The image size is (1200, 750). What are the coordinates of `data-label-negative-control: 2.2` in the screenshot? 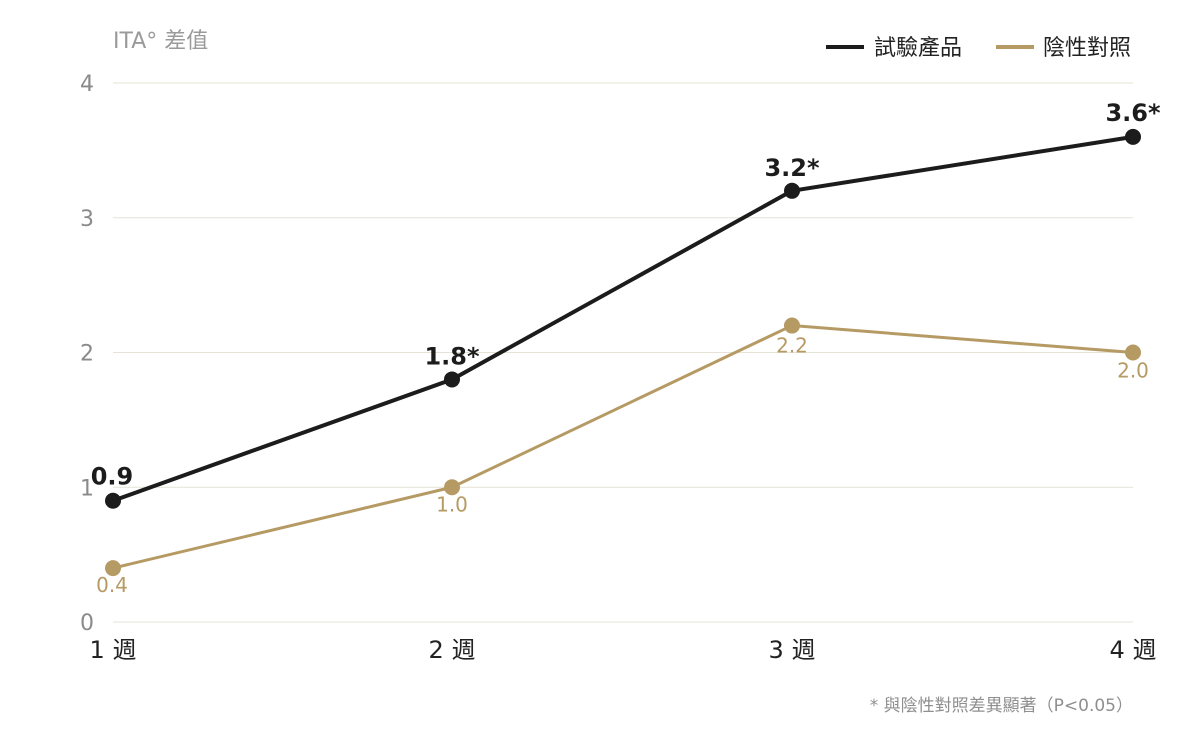 It's located at (792, 346).